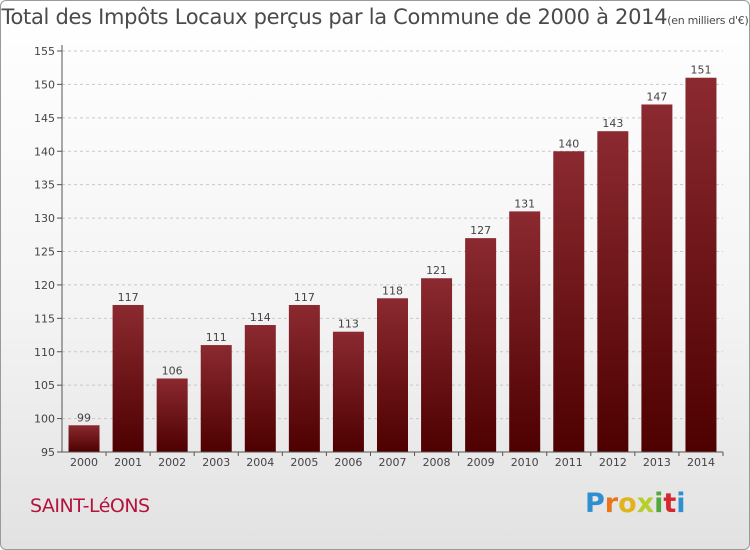  I want to click on y-tick-label: 105, so click(44, 385).